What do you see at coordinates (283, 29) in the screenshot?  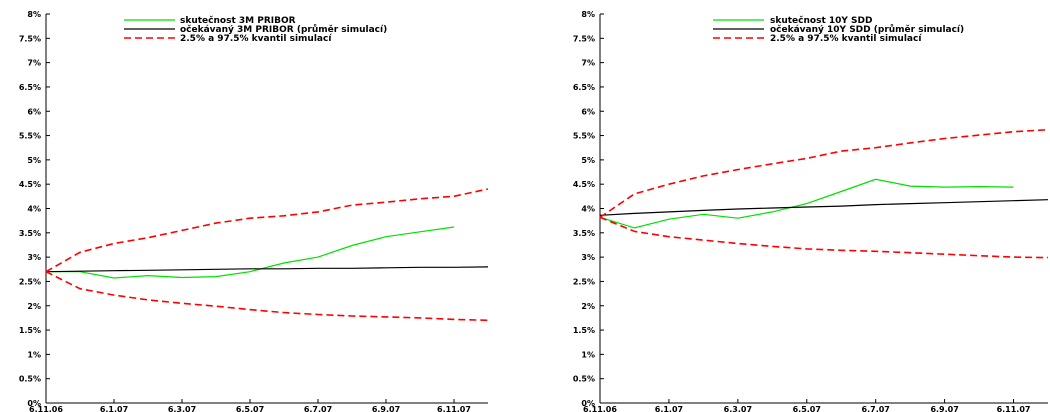 I see `legend-label: očekávaný 3M PRIBOR (průměr simulací)` at bounding box center [283, 29].